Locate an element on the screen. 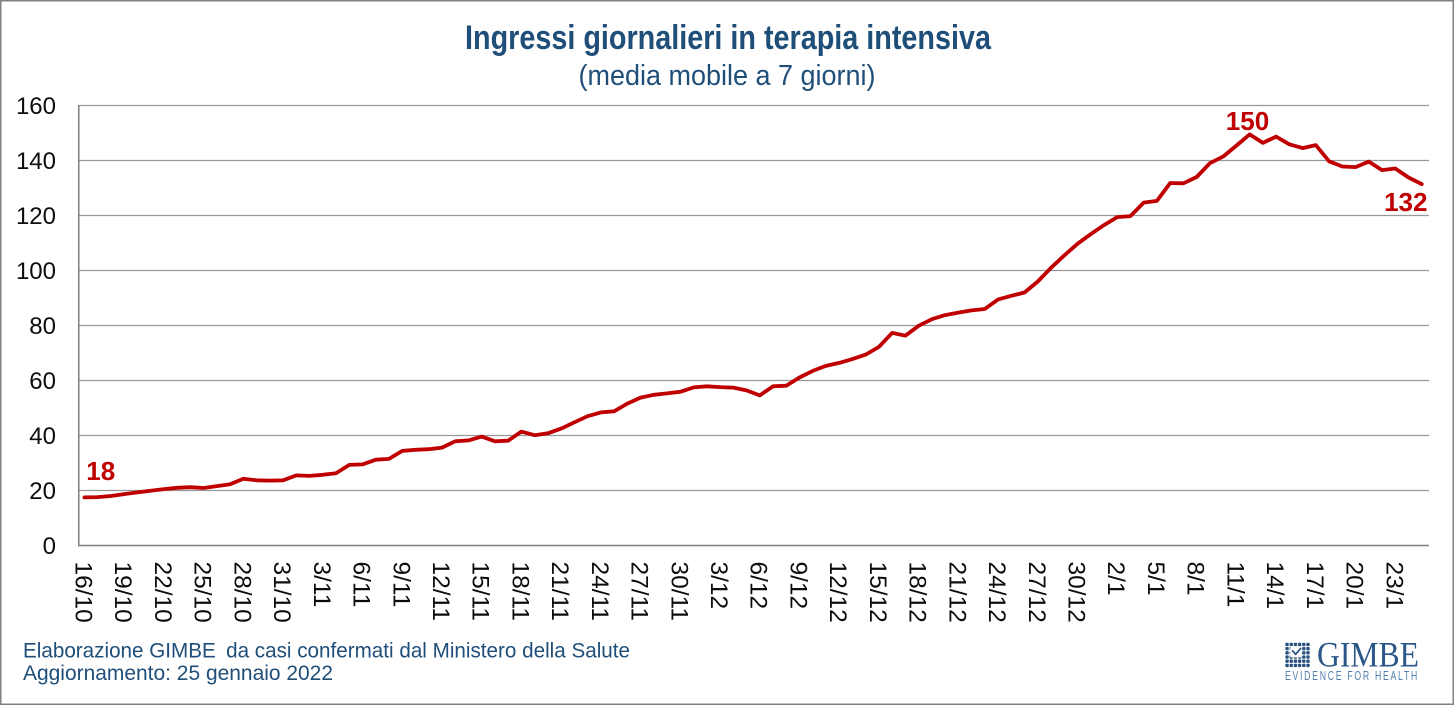 The width and height of the screenshot is (1454, 705). svg-text: 27/11 is located at coordinates (639, 592).